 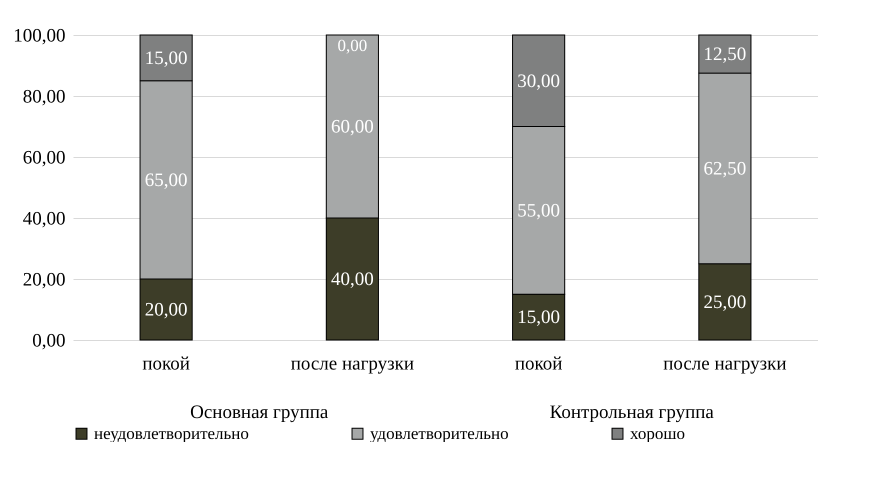 What do you see at coordinates (44, 97) in the screenshot?
I see `y-tick-label: 80,00` at bounding box center [44, 97].